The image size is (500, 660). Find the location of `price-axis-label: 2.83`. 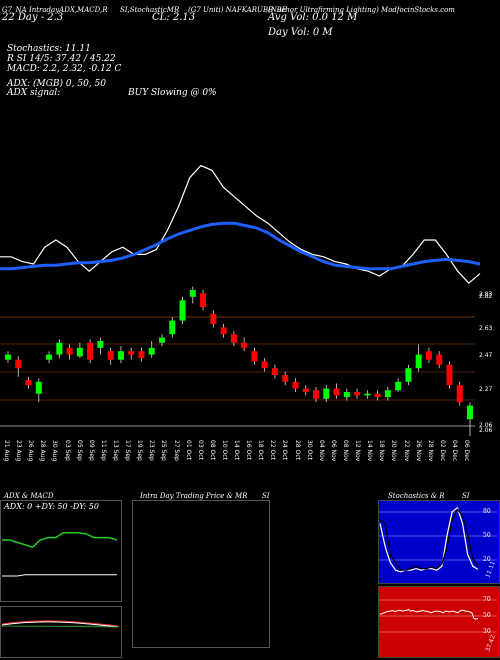

price-axis-label: 2.83 is located at coordinates (486, 294).